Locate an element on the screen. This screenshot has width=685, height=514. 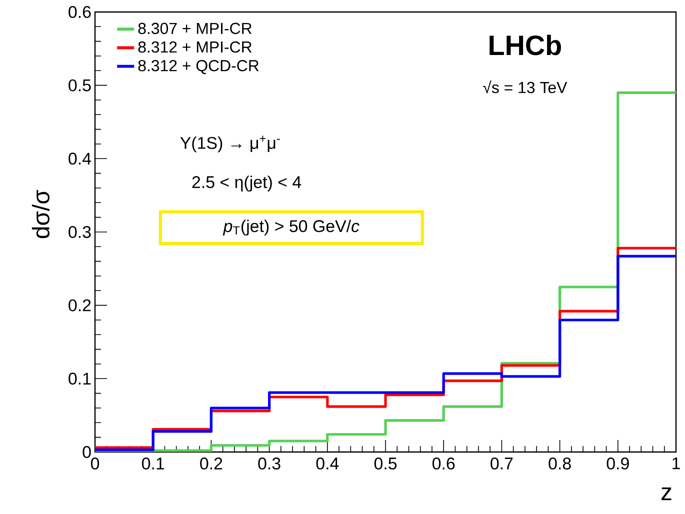
y-tick-label: 0.4 is located at coordinates (79, 158).